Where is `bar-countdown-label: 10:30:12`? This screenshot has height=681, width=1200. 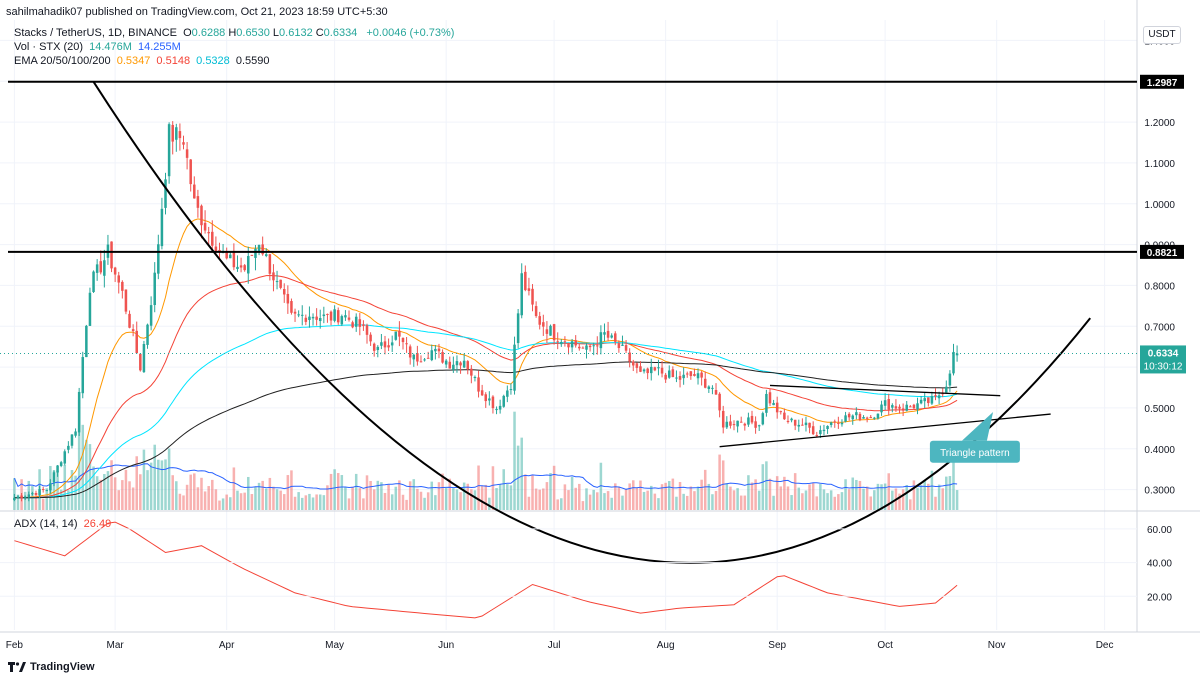
bar-countdown-label: 10:30:12 is located at coordinates (1163, 366).